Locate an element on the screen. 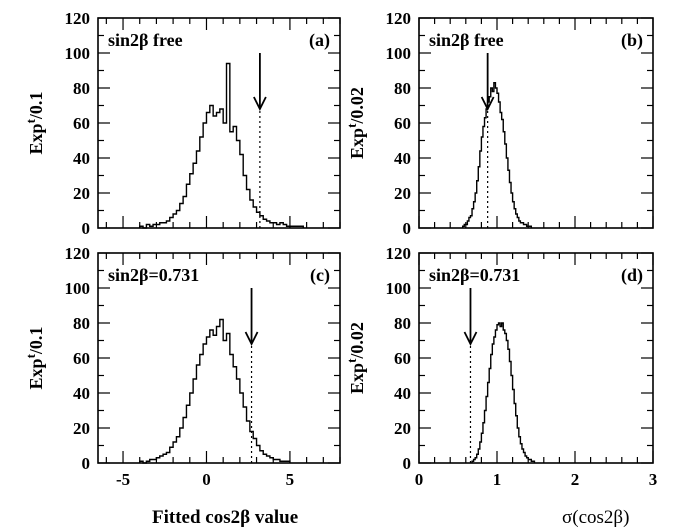 This screenshot has height=529, width=681. panel-c-y-axis-label: Expt/0.1 is located at coordinates (34, 358).